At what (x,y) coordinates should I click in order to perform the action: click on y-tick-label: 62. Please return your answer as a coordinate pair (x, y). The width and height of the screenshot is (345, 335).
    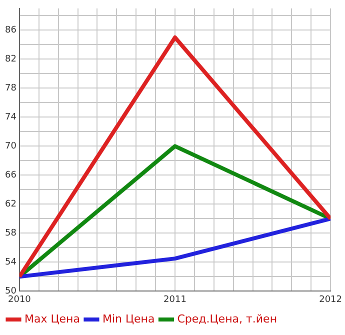
    Looking at the image, I should click on (10, 205).